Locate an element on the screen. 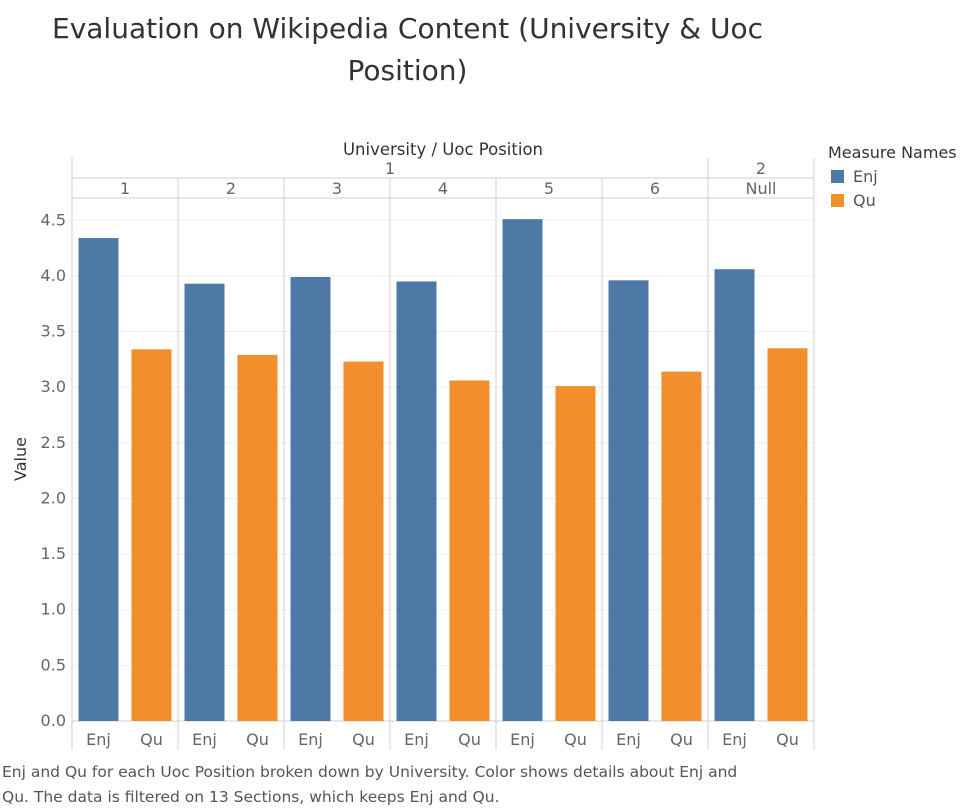 This screenshot has width=966, height=810. legend-swatch-qu is located at coordinates (837, 200).